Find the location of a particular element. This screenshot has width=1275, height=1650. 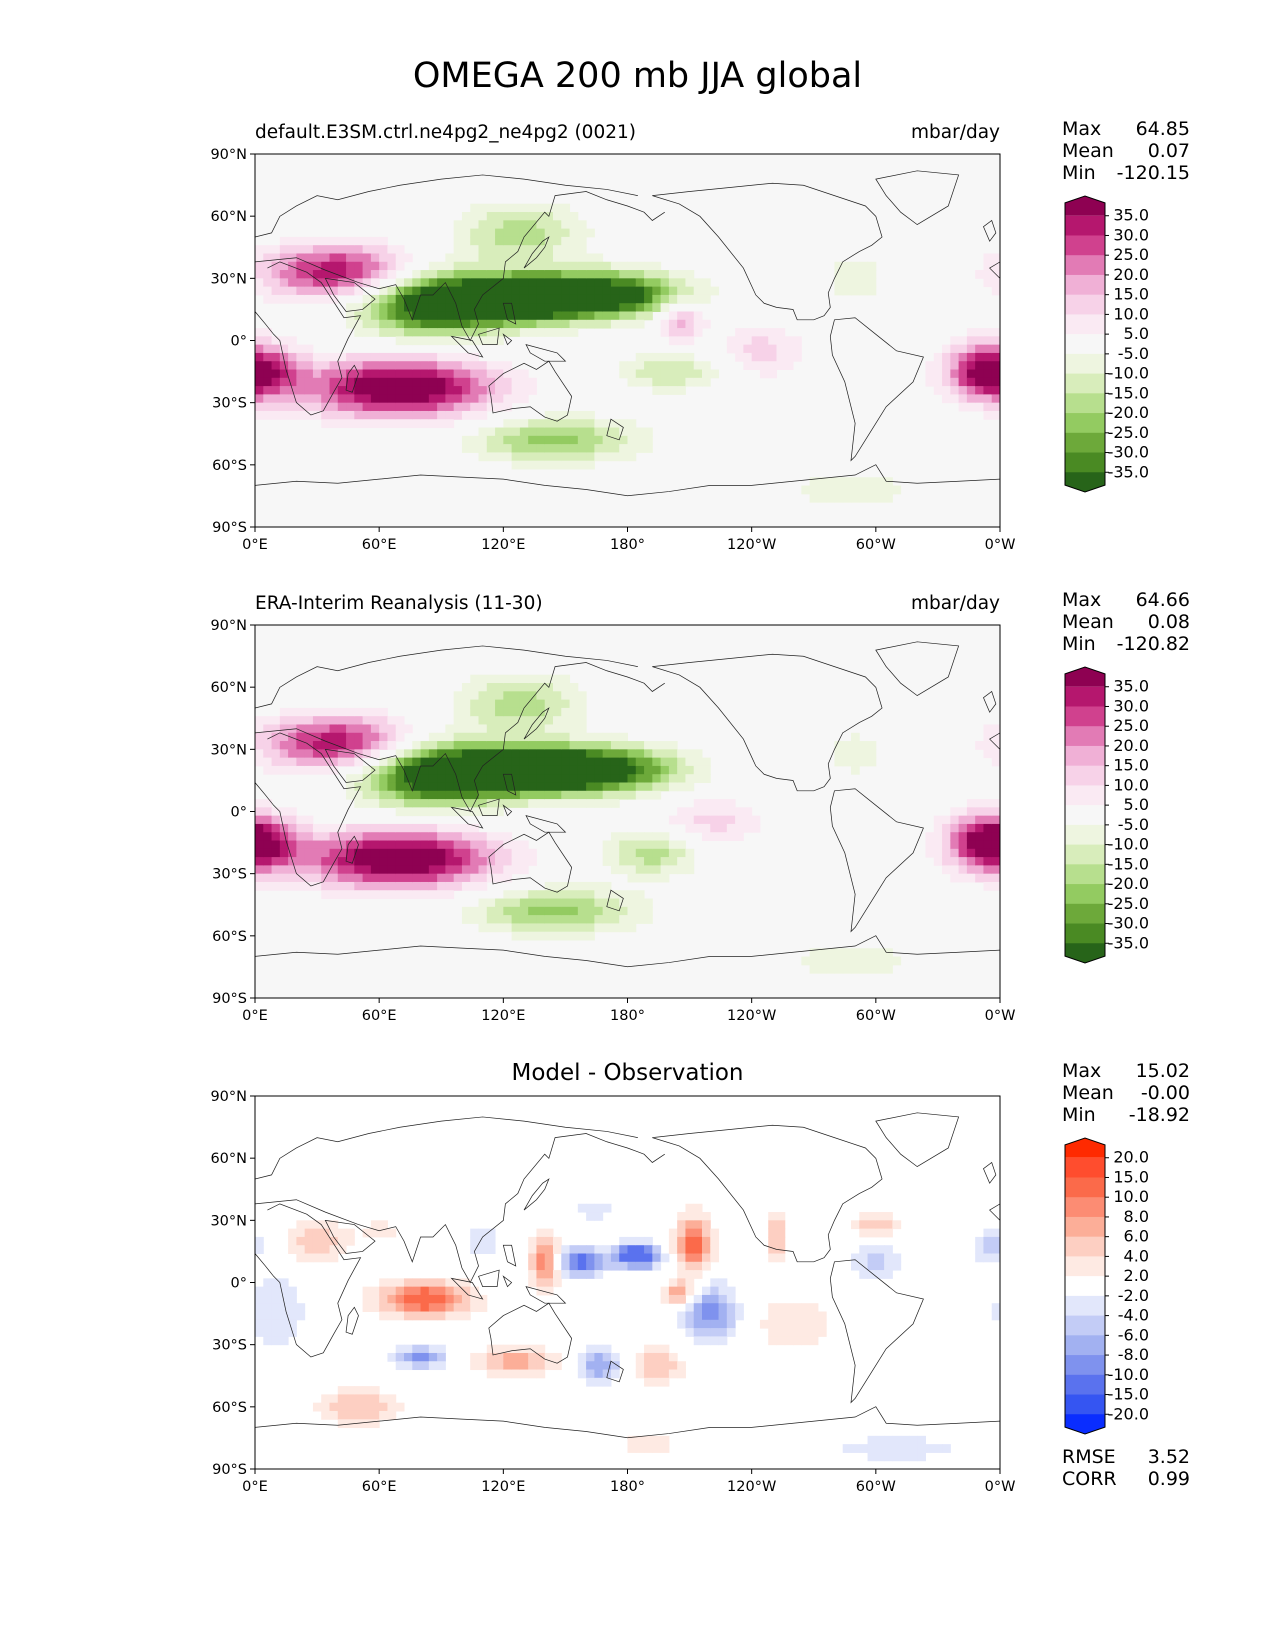

lat-tick-label: 90°S is located at coordinates (229, 1470).